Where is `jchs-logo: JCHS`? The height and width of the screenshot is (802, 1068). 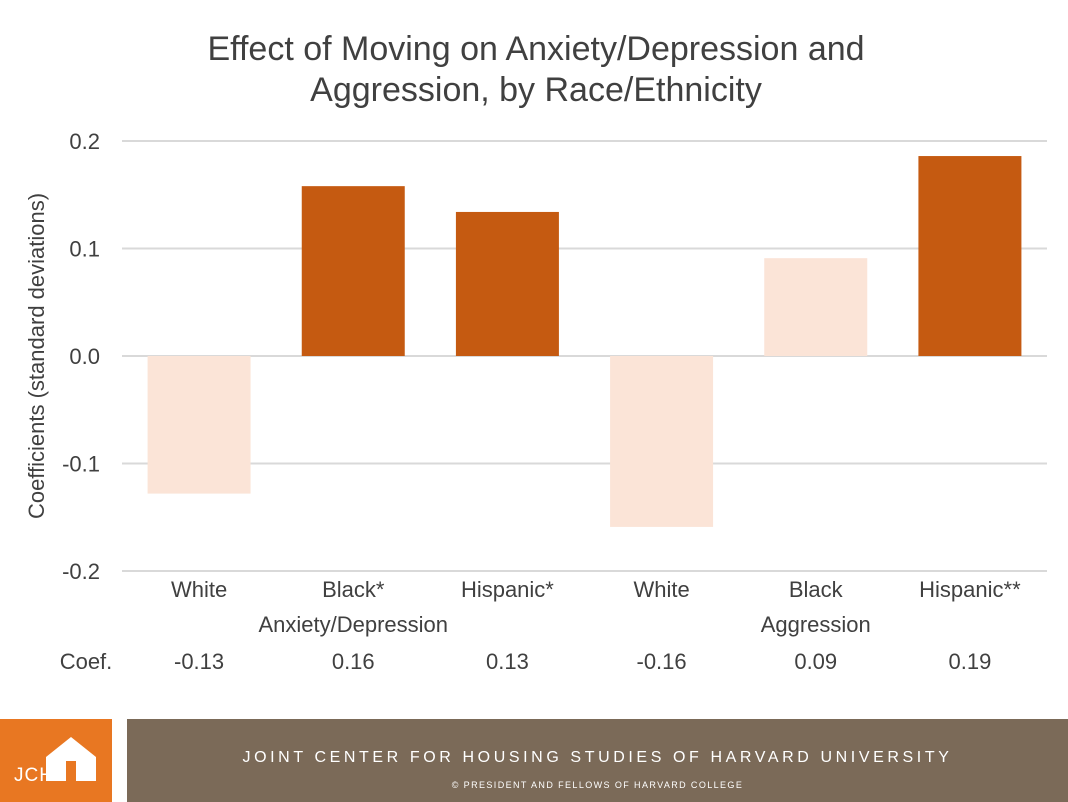
jchs-logo: JCHS is located at coordinates (56, 760).